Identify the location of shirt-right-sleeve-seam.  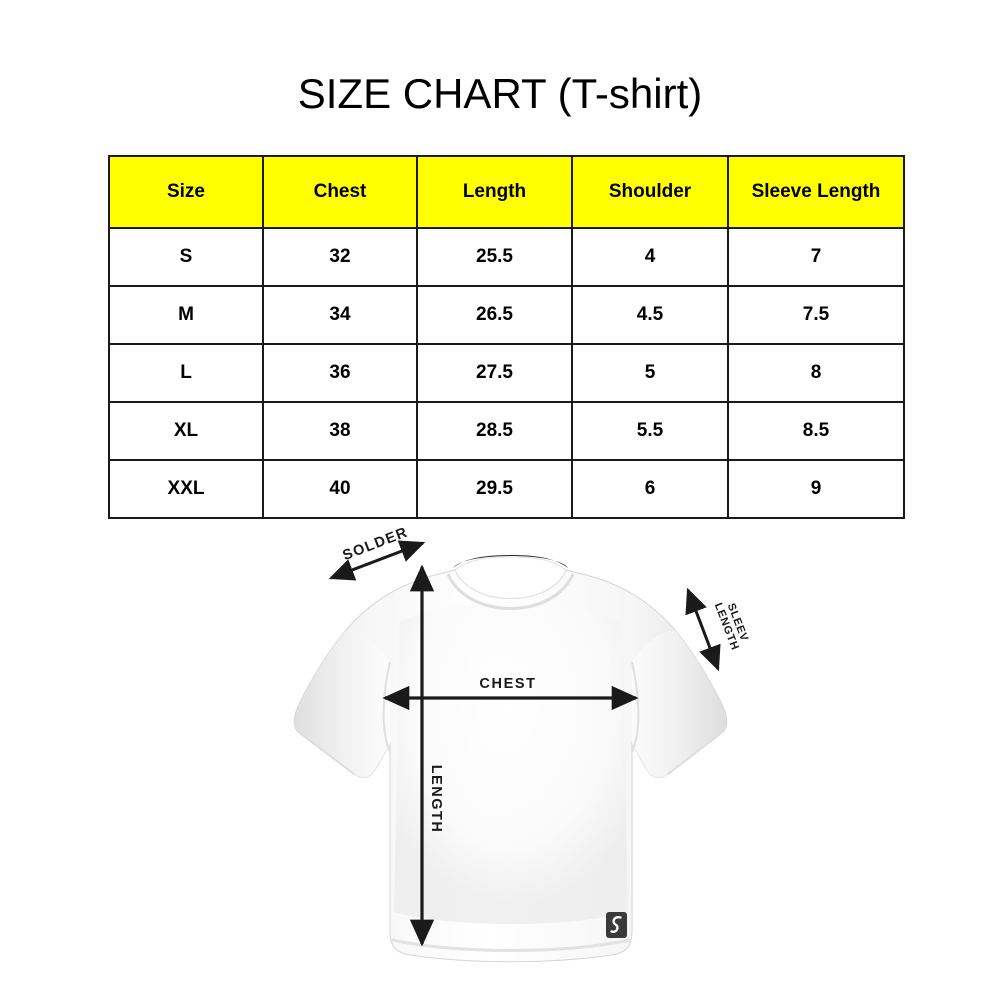
(635, 707).